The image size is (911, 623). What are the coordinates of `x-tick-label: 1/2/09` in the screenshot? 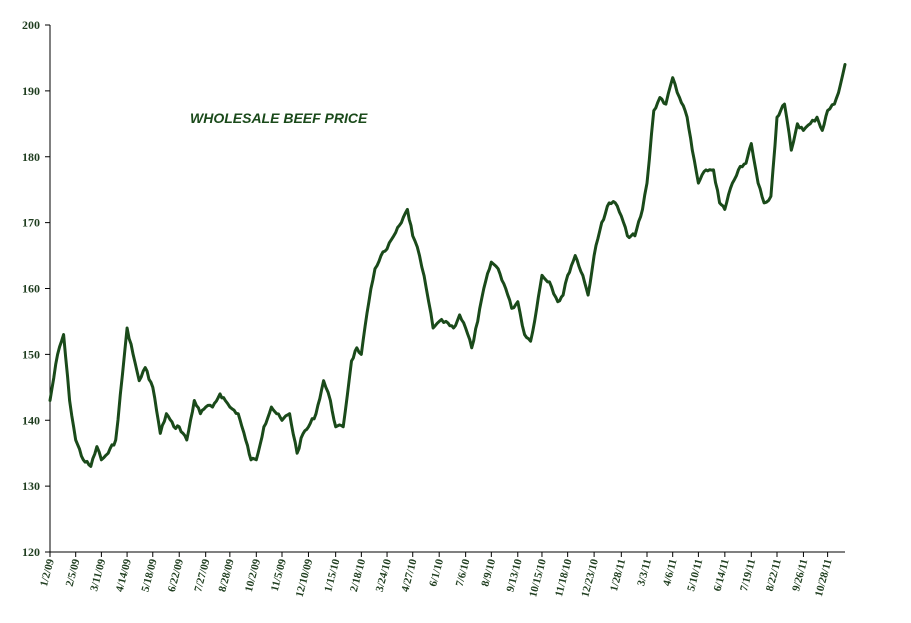 It's located at (47, 572).